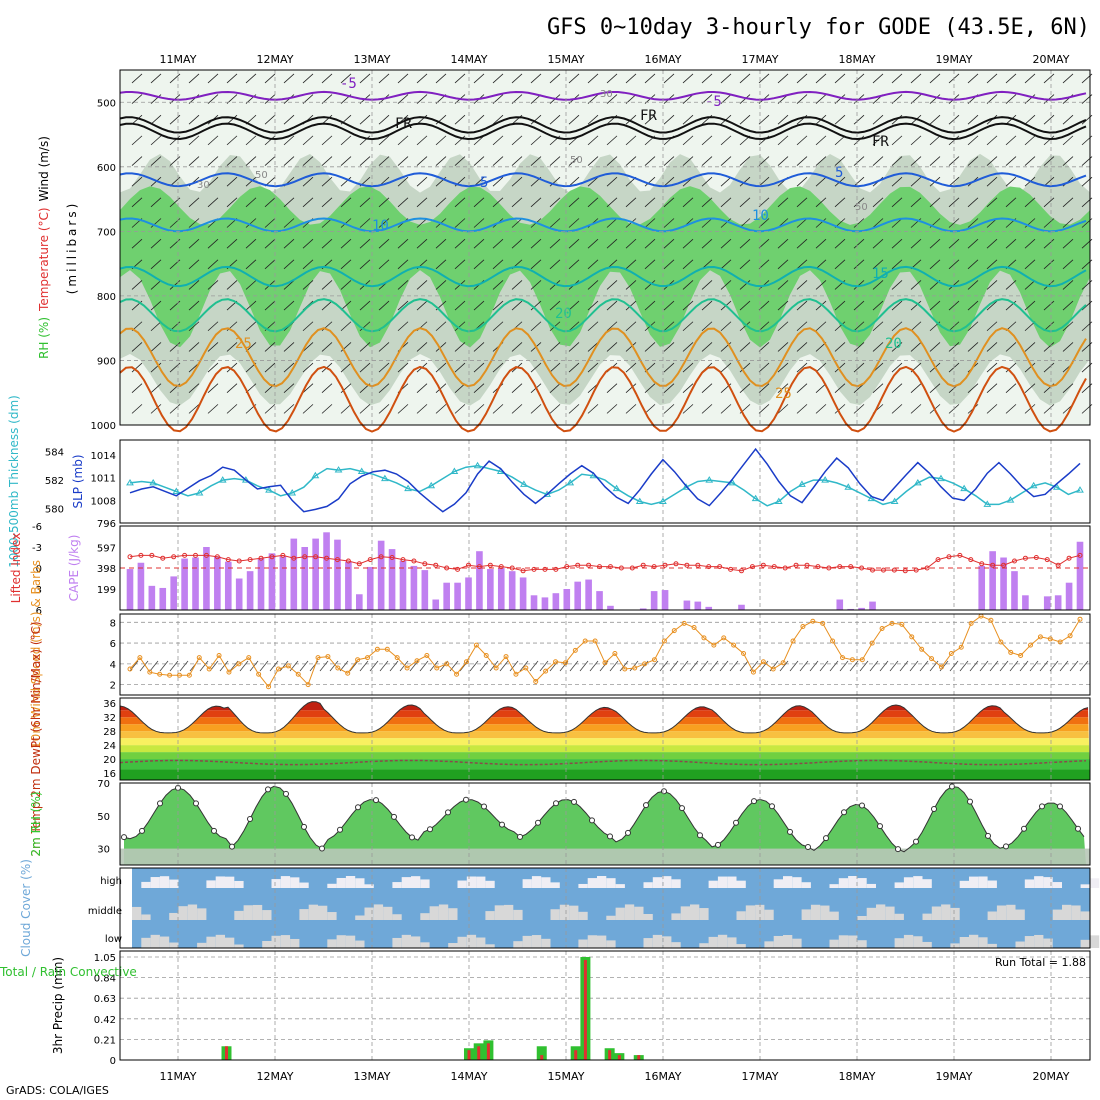  I want to click on precip-tick: 0.63, so click(105, 999).